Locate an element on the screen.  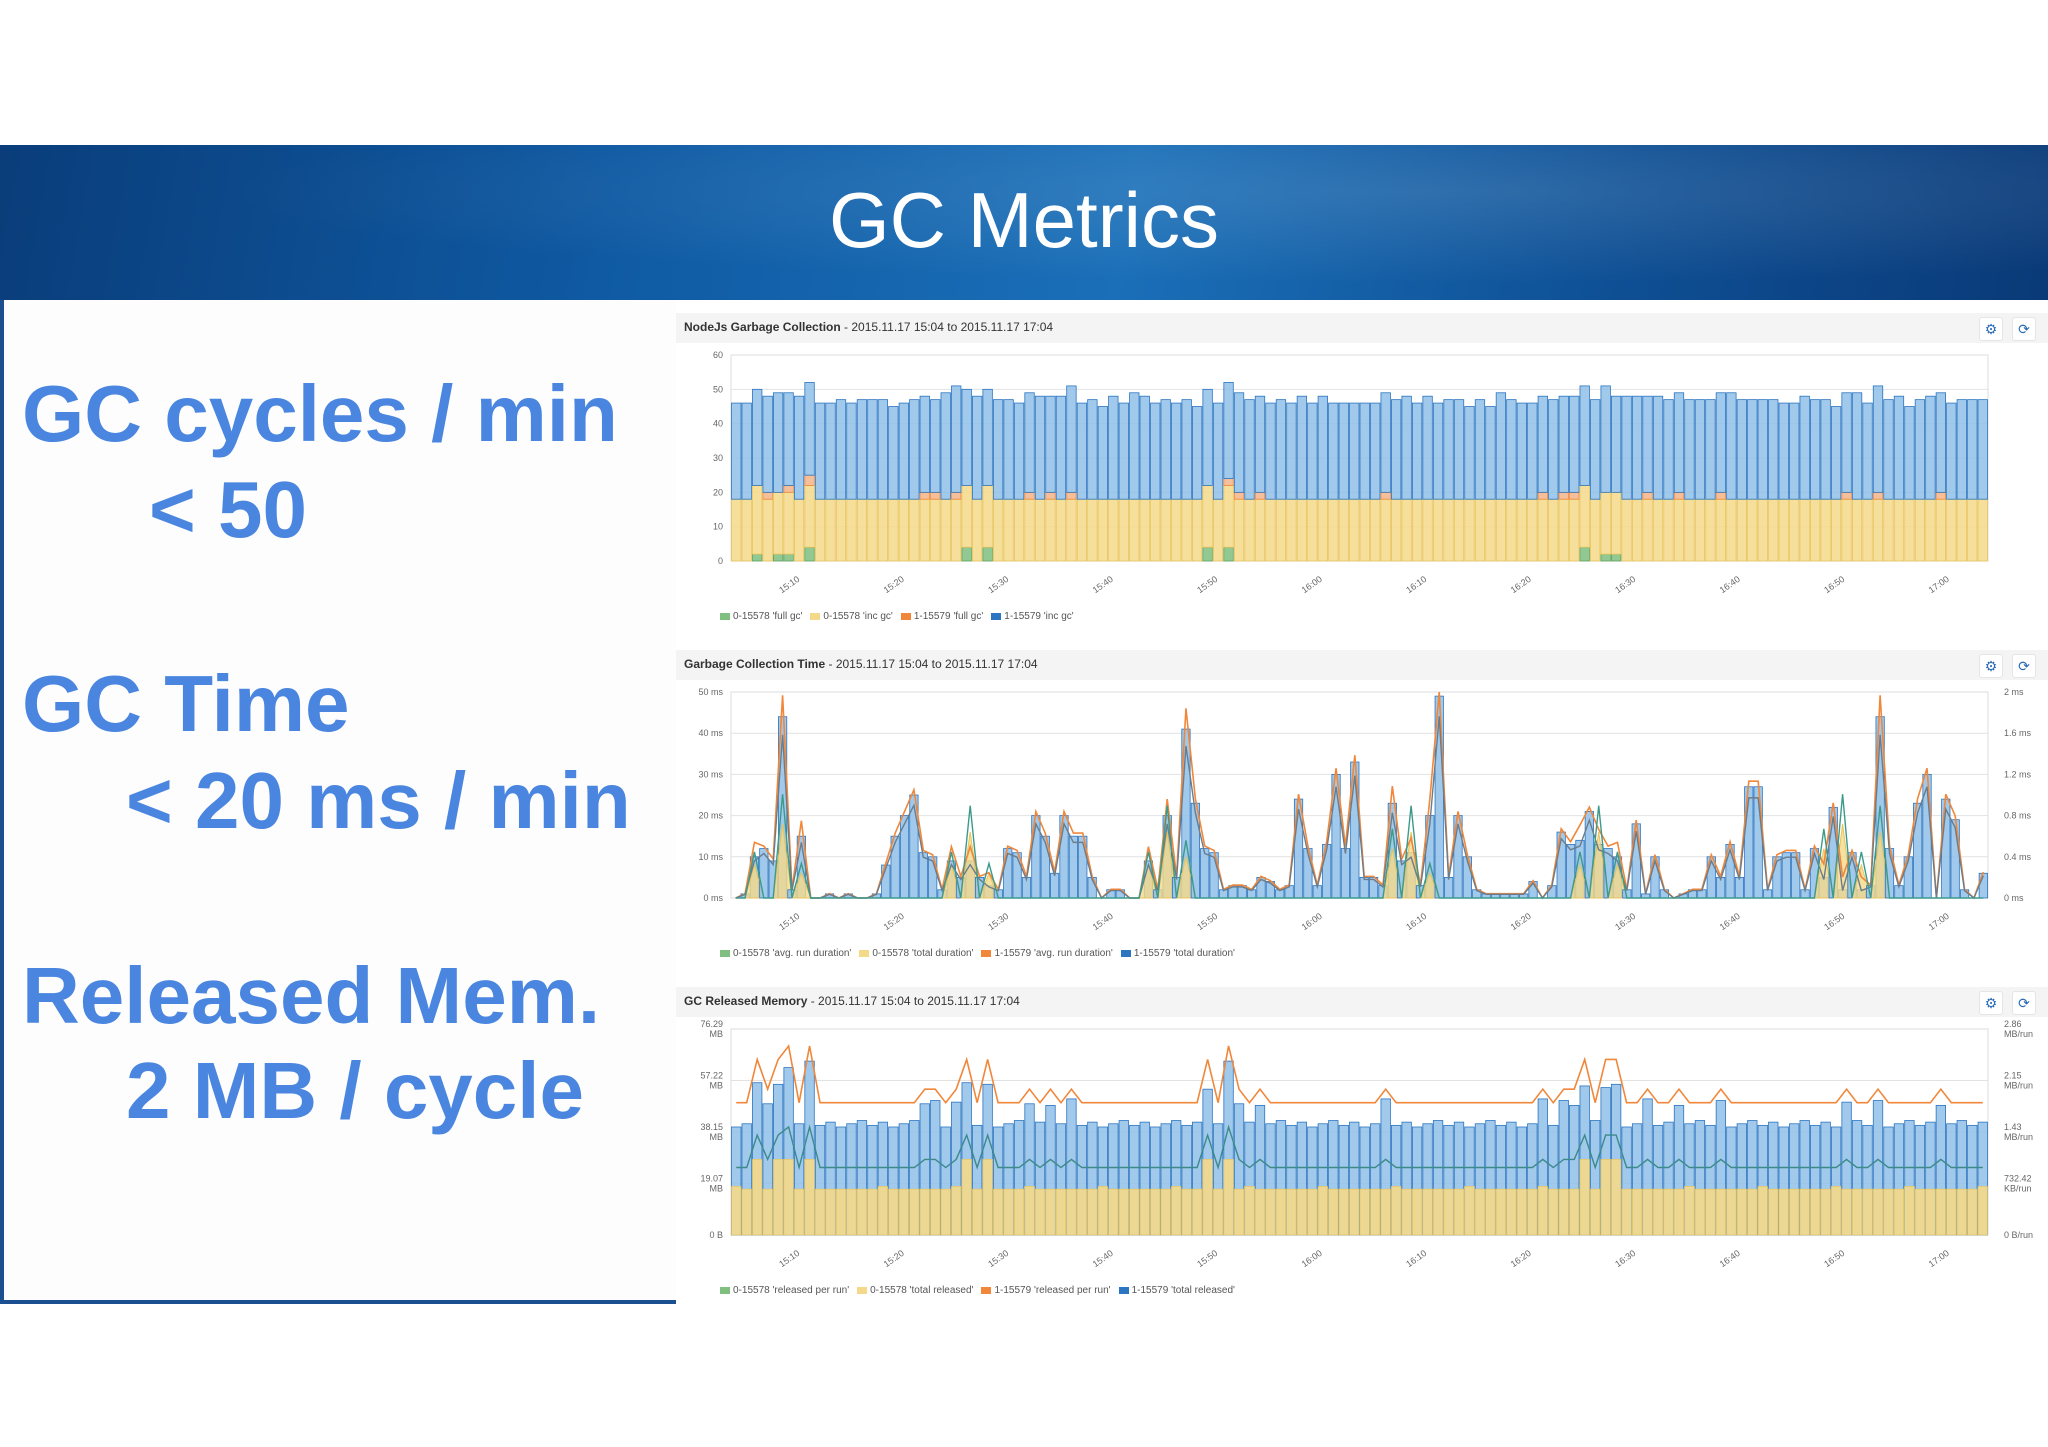
legend-label: 0-15578 'released per run' is located at coordinates (791, 1290).